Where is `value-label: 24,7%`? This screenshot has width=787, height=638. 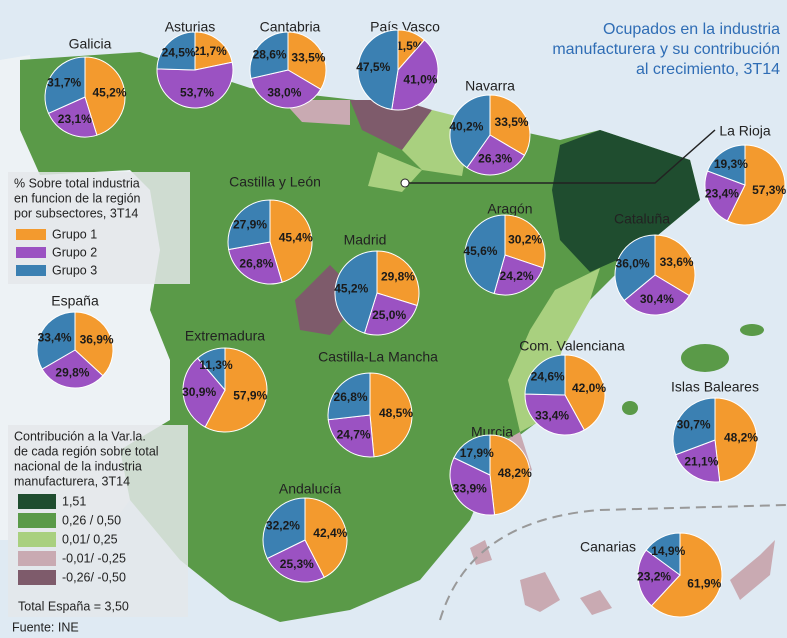
value-label: 24,7% is located at coordinates (354, 434).